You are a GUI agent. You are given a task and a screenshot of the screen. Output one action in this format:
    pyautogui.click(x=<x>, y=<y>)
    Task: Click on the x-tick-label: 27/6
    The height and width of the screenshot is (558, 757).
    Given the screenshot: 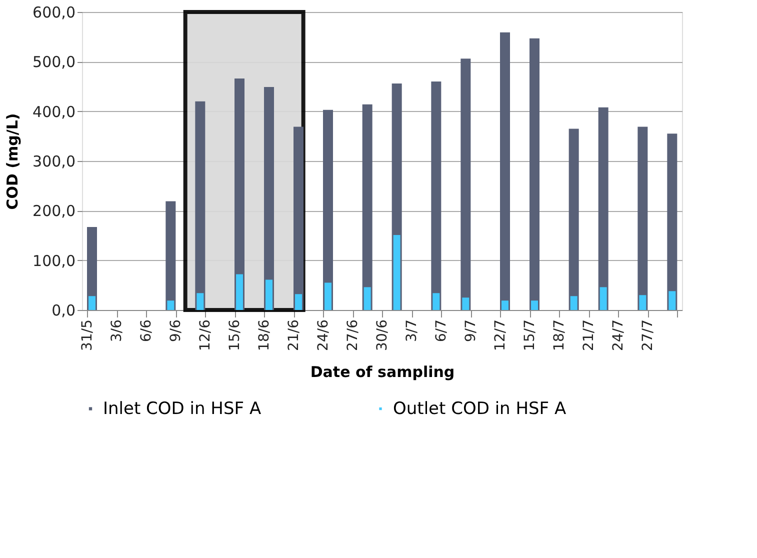 What is the action you would take?
    pyautogui.click(x=353, y=335)
    